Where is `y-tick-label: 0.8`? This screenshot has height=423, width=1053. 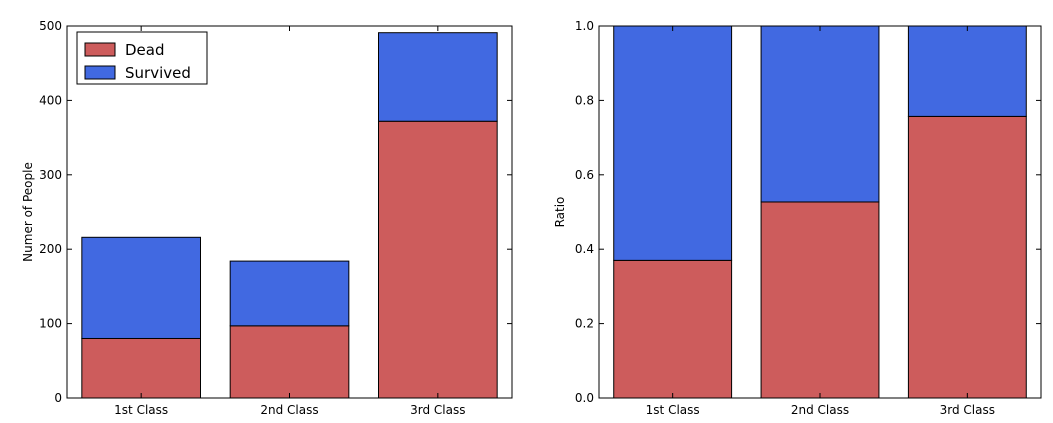
y-tick-label: 0.8 is located at coordinates (584, 100).